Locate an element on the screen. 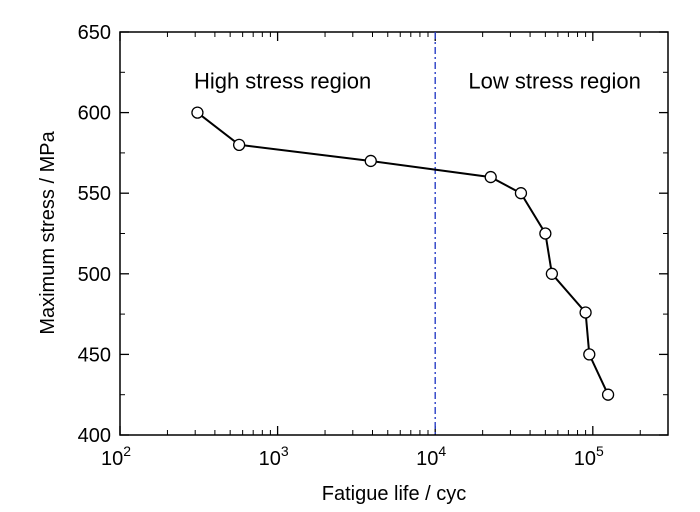 This screenshot has height=512, width=700. y-tick-label: 400 is located at coordinates (94, 436).